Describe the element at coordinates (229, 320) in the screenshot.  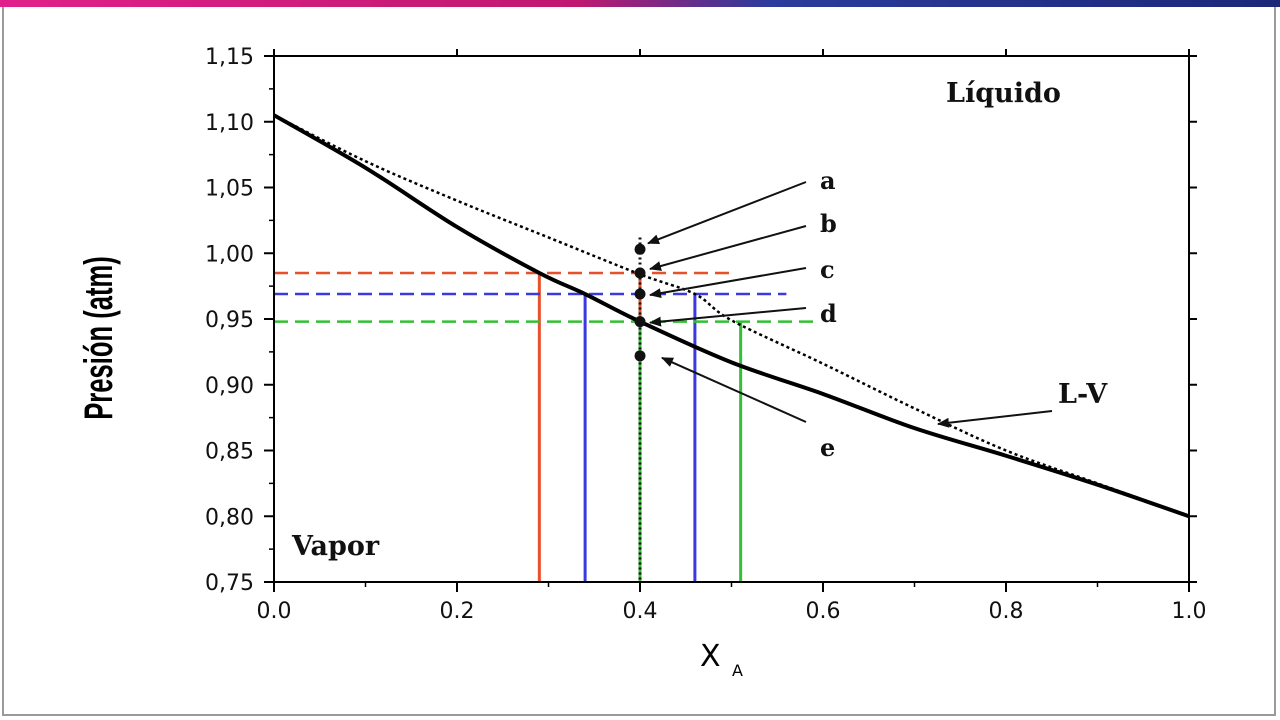
I see `y-tick-label: 0,95` at that location.